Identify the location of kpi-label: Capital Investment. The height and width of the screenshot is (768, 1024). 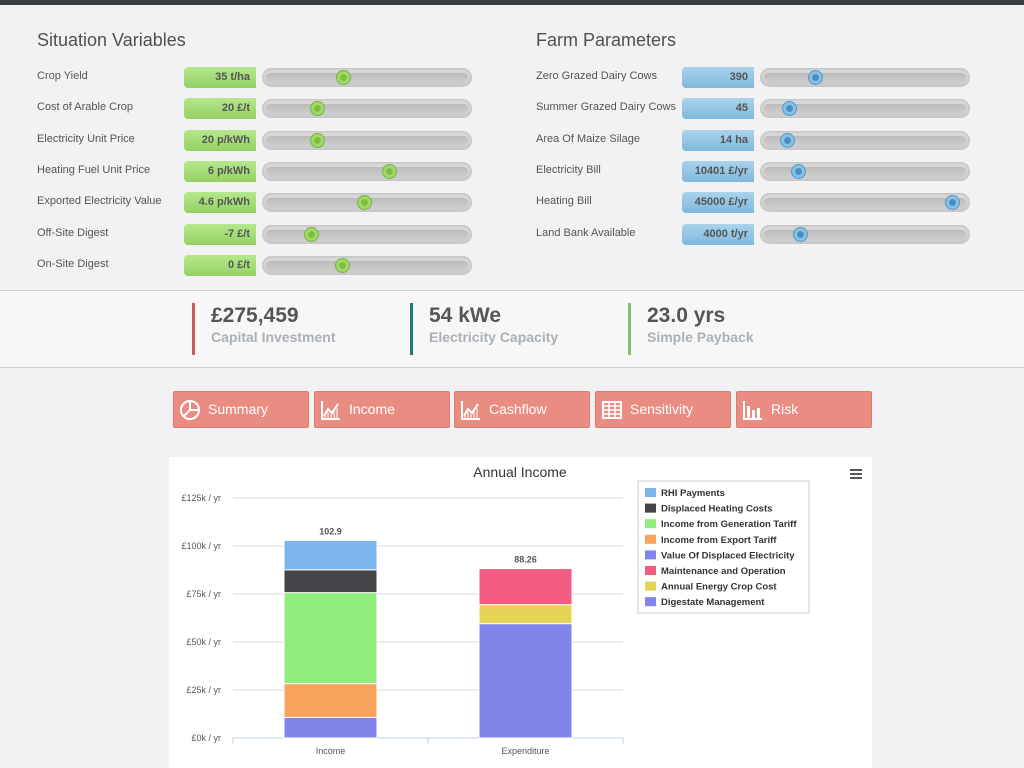
(273, 337).